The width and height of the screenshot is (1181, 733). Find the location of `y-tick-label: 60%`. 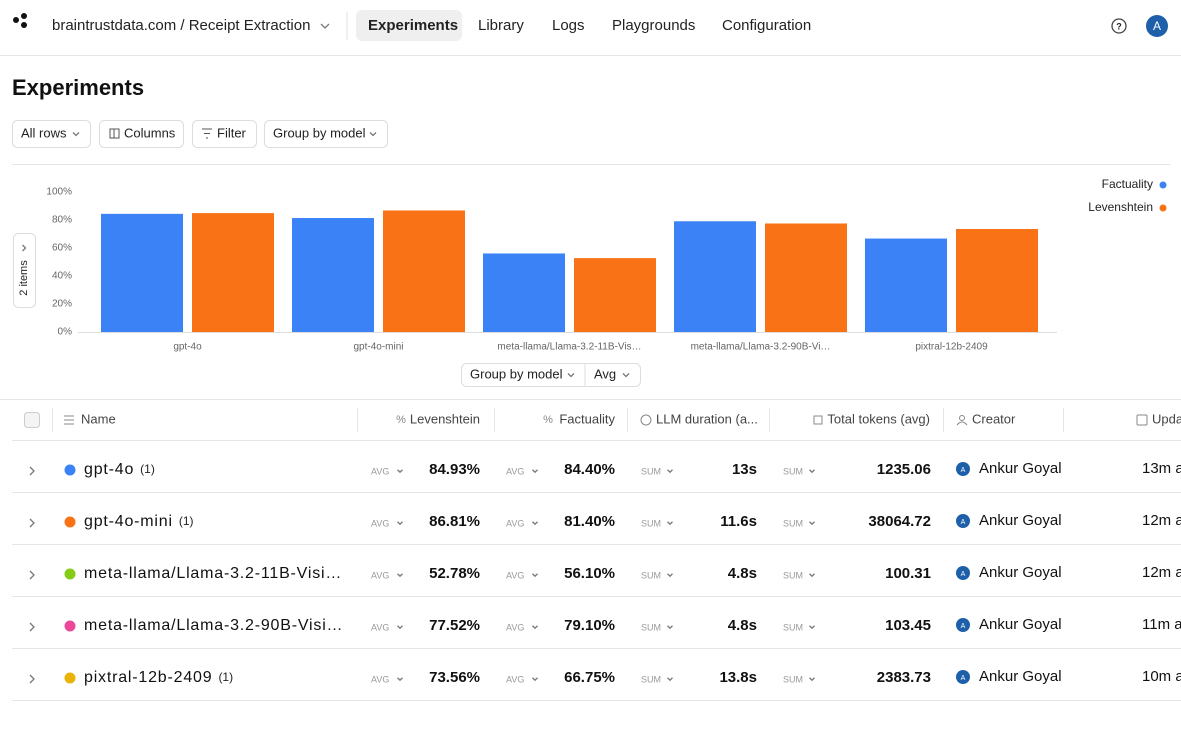

y-tick-label: 60% is located at coordinates (62, 248).